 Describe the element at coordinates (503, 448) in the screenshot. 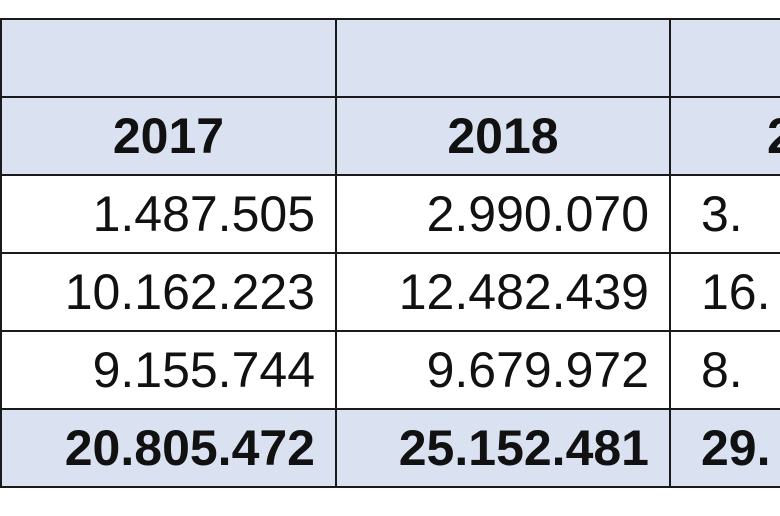

I see `total-cell: 25.152.481` at that location.